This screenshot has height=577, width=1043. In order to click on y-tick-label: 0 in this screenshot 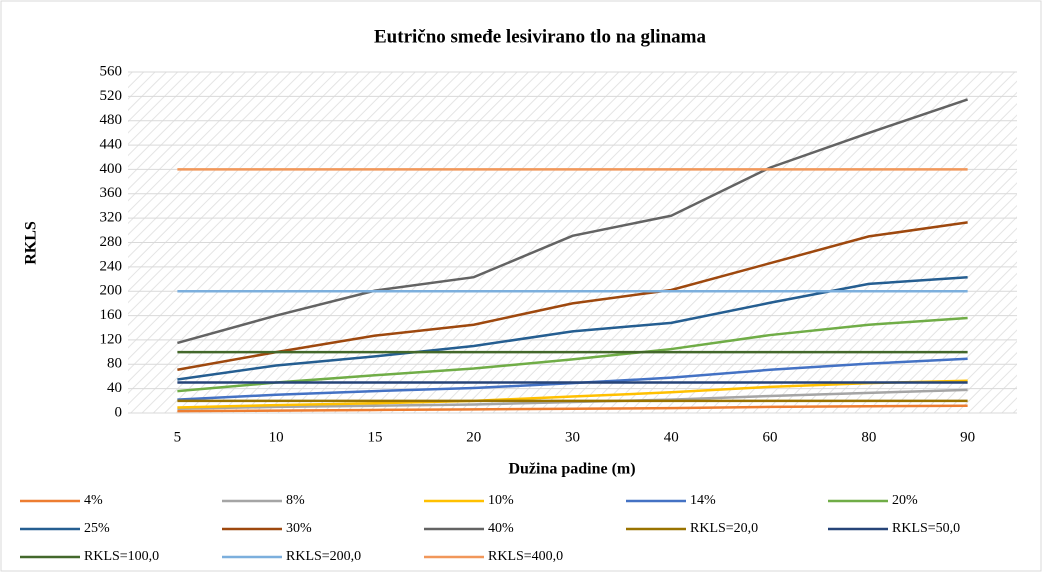, I will do `click(119, 412)`.